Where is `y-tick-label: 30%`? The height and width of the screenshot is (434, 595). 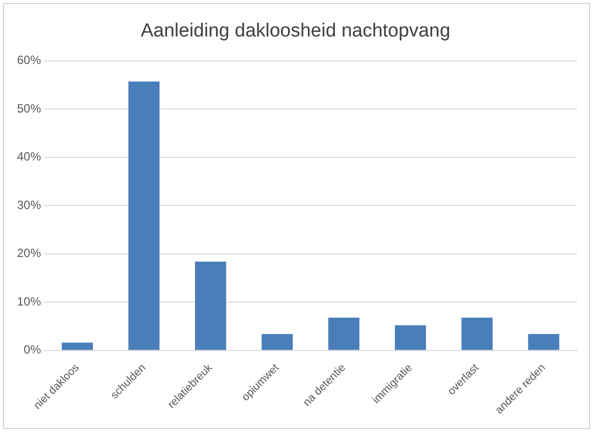 y-tick-label: 30% is located at coordinates (29, 205).